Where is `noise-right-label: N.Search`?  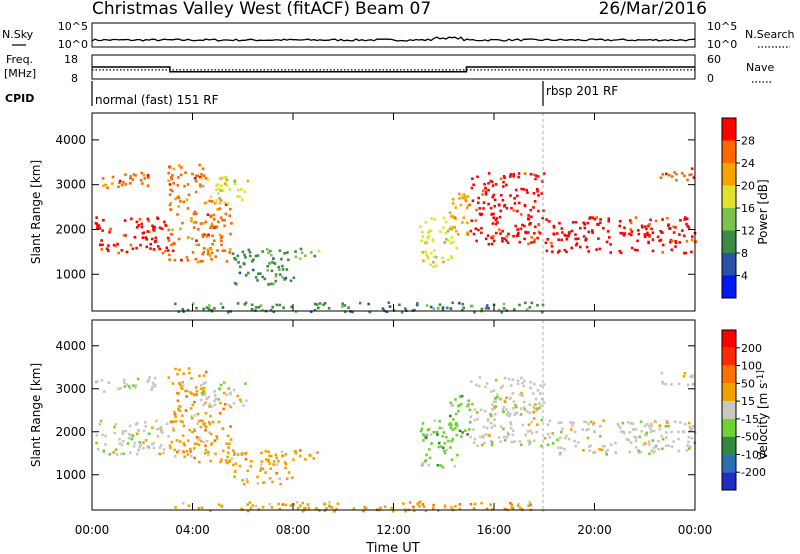 noise-right-label: N.Search is located at coordinates (770, 34).